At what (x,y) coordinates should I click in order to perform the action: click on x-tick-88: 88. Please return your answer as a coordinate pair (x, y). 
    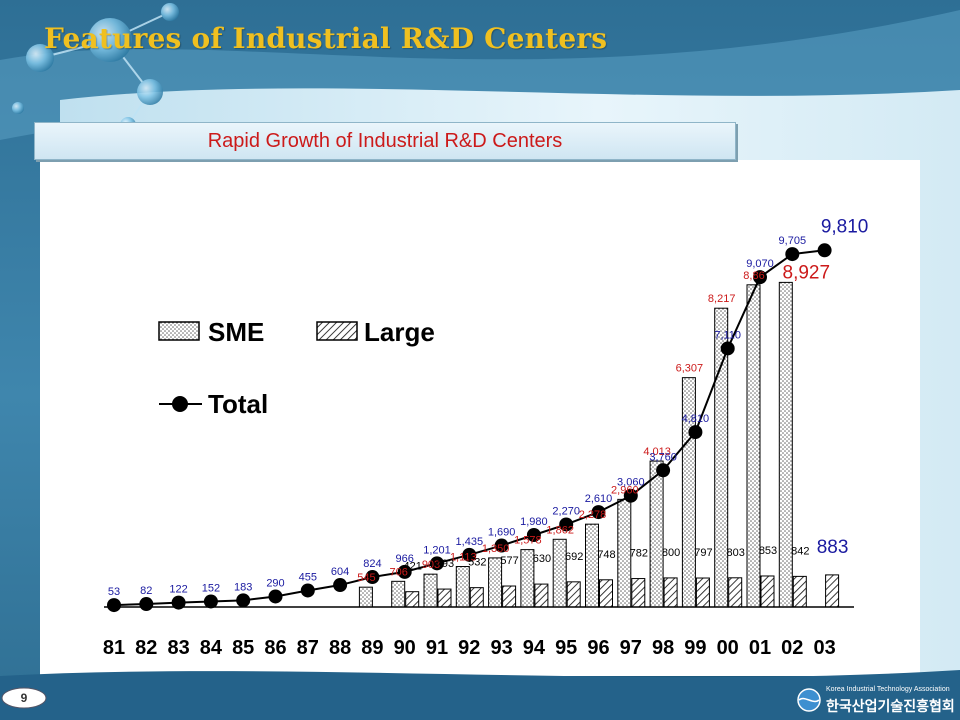
    Looking at the image, I should click on (340, 648).